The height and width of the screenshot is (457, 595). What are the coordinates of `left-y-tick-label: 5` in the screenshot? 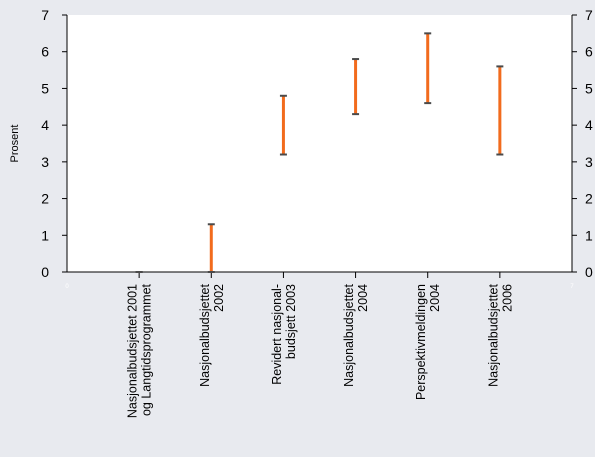 It's located at (45, 88).